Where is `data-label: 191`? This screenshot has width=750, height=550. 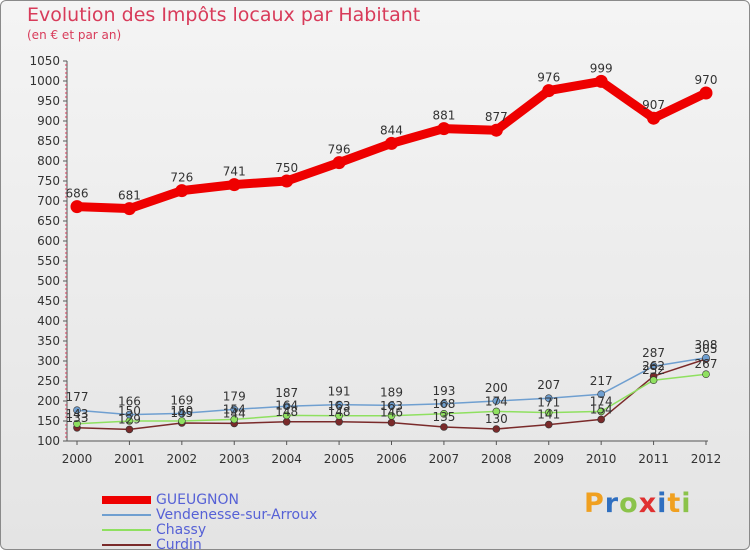 data-label: 191 is located at coordinates (339, 392).